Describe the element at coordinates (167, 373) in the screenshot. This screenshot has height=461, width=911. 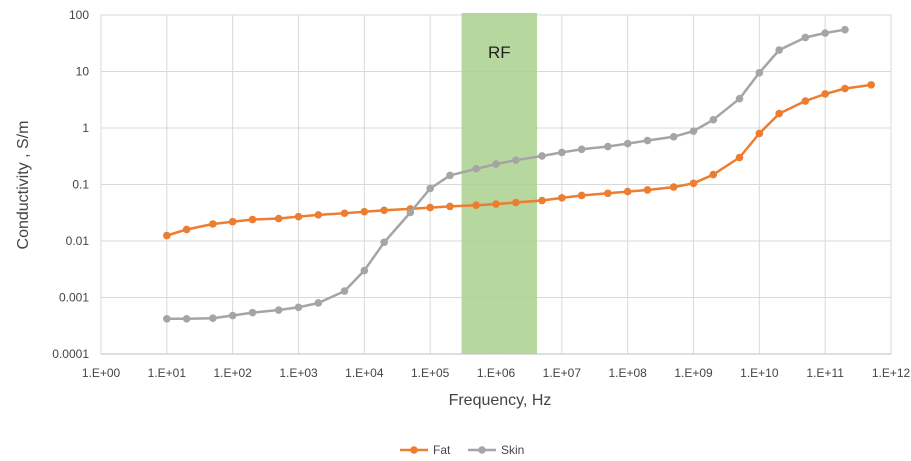
I see `x-tick-label: 1.E+01` at that location.